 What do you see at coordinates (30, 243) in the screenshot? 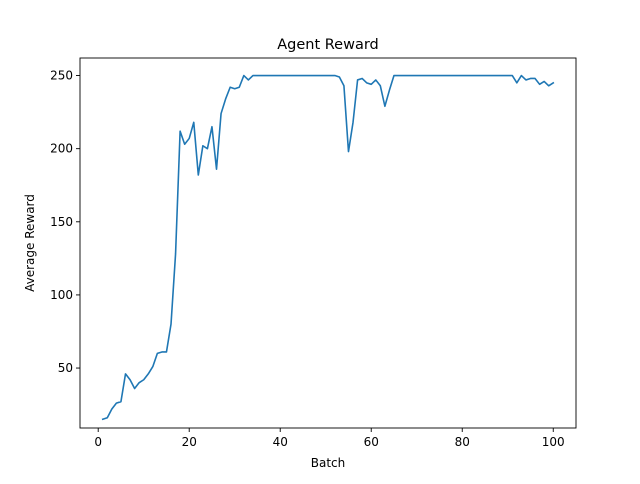
I see `y-axis-label: Average Reward` at bounding box center [30, 243].